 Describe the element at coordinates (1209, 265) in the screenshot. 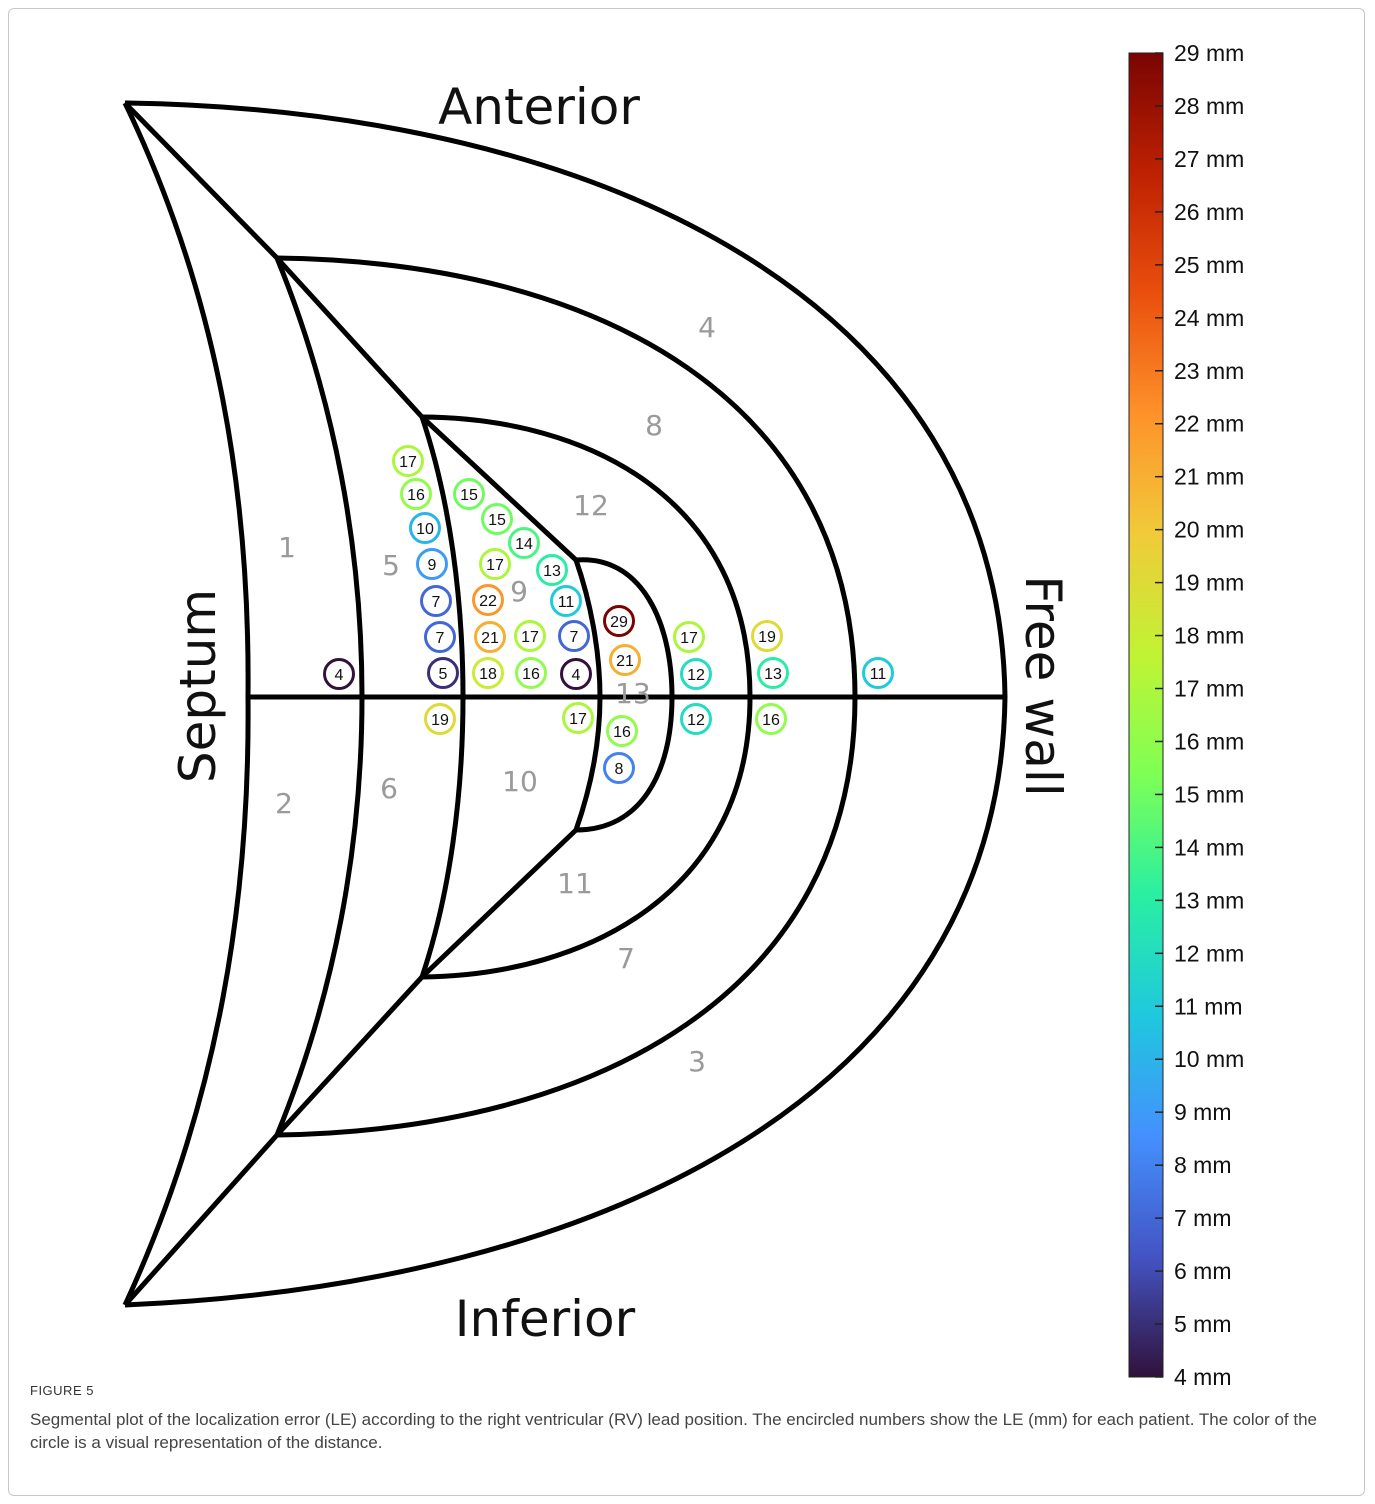

I see `colorbar-tick-label: 25 mm` at that location.